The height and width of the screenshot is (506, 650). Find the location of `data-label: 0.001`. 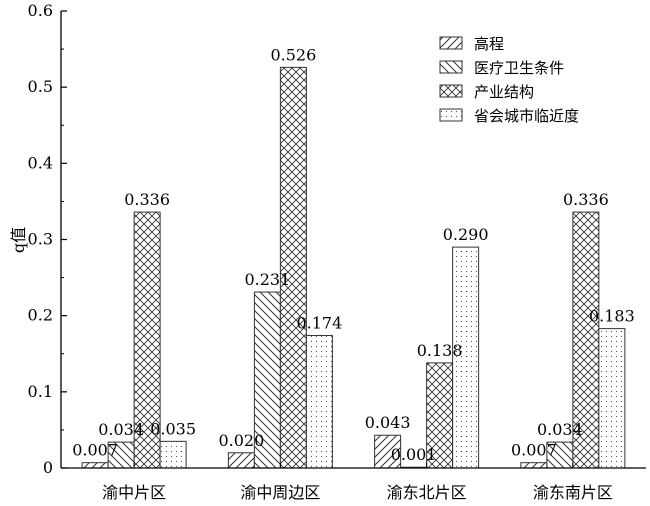

data-label: 0.001 is located at coordinates (414, 454).